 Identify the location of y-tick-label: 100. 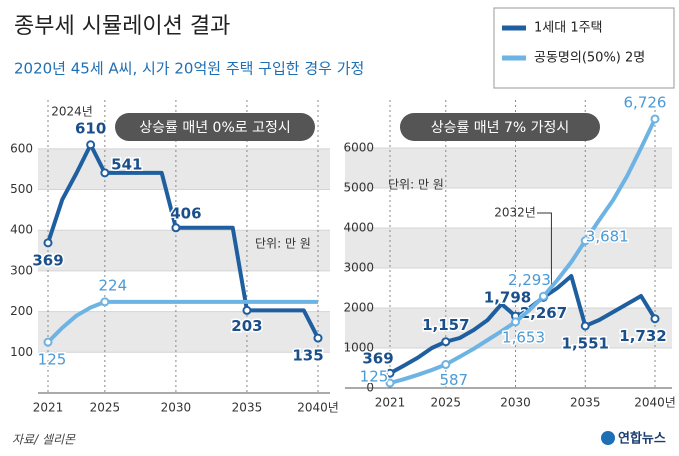
(21, 352).